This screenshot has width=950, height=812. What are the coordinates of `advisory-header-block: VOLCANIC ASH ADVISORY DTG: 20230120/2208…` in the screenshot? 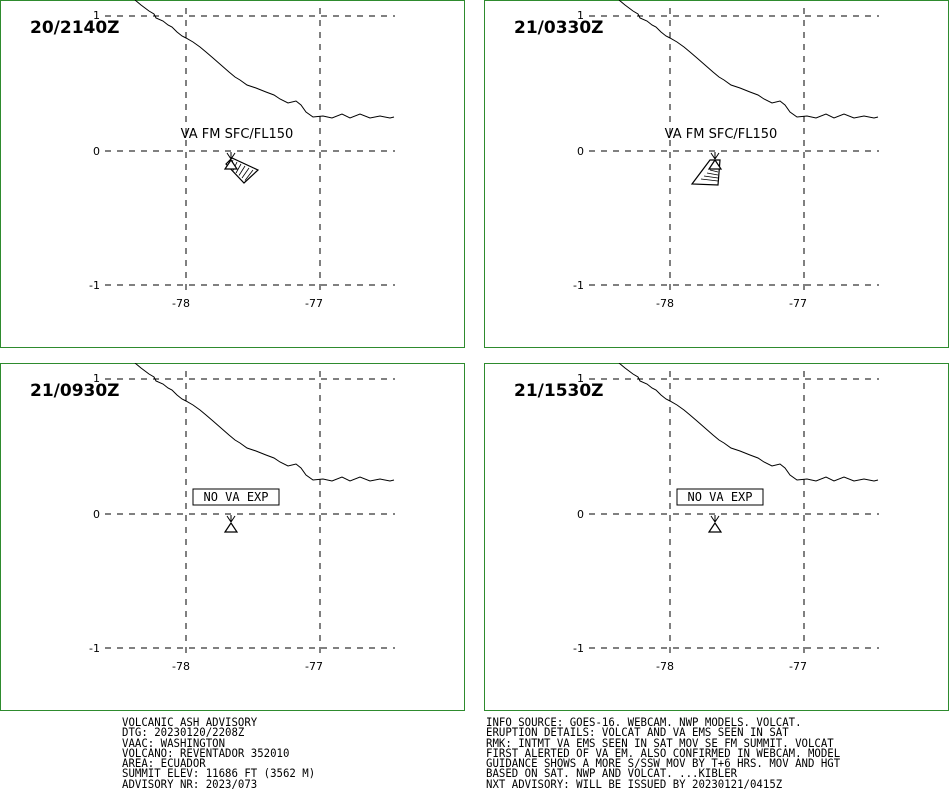 It's located at (226, 753).